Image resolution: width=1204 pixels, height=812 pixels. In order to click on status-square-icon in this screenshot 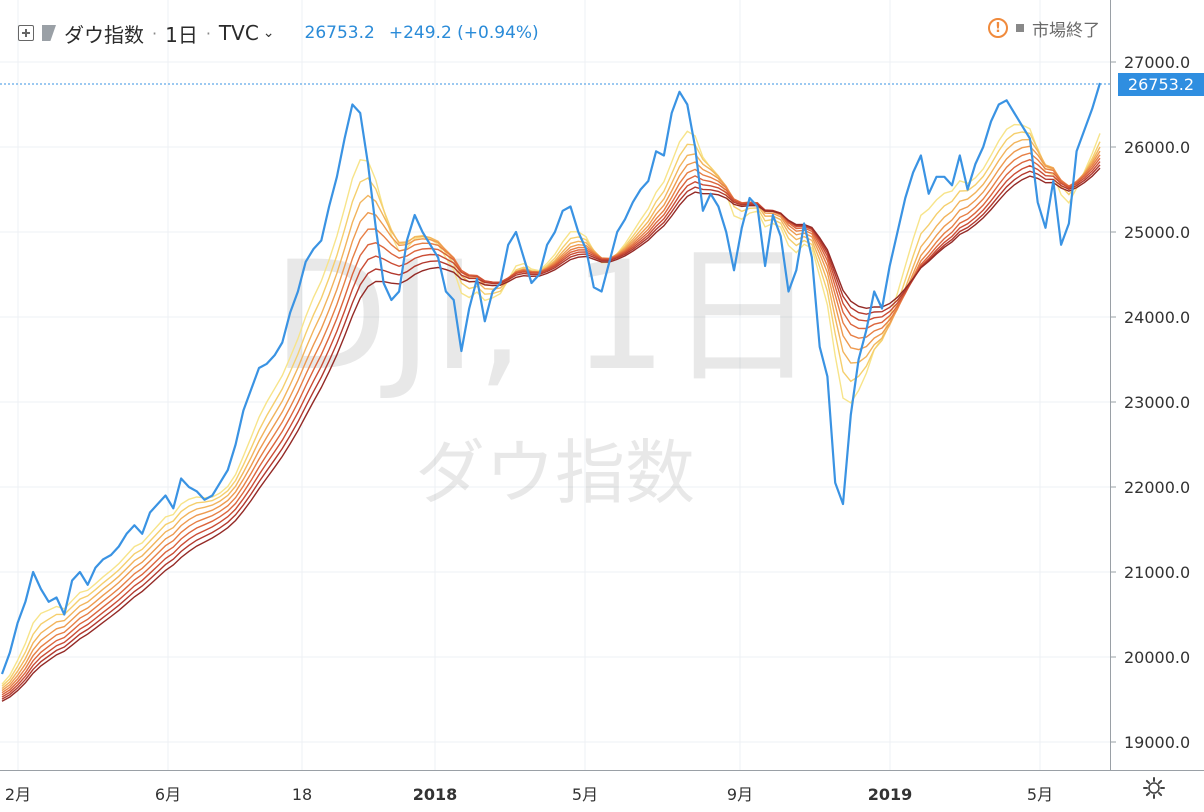, I will do `click(1020, 28)`.